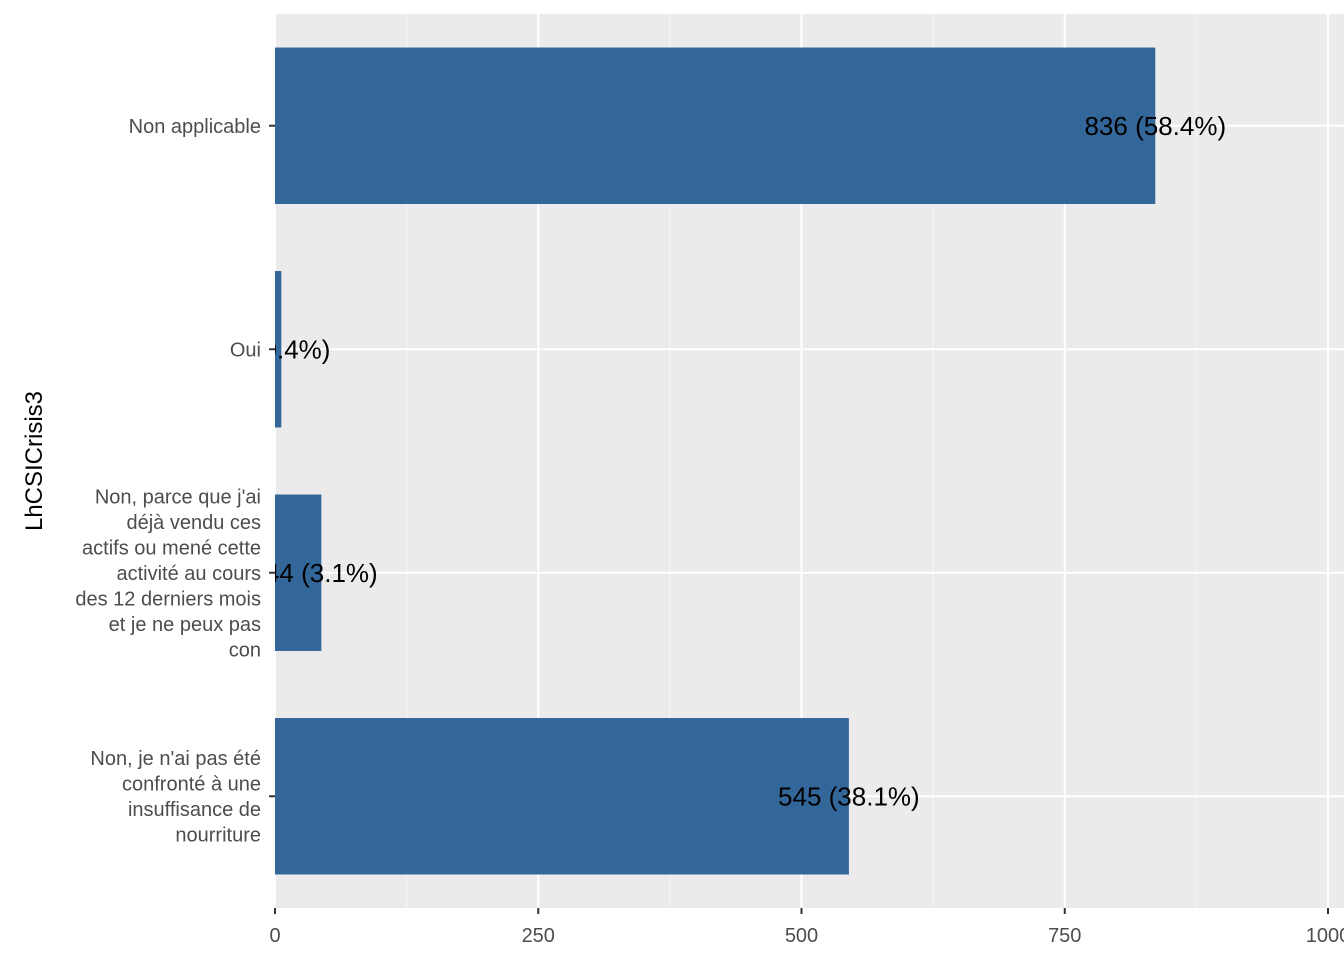 The image size is (1344, 960). What do you see at coordinates (245, 650) in the screenshot?
I see `y-tick-label: con` at bounding box center [245, 650].